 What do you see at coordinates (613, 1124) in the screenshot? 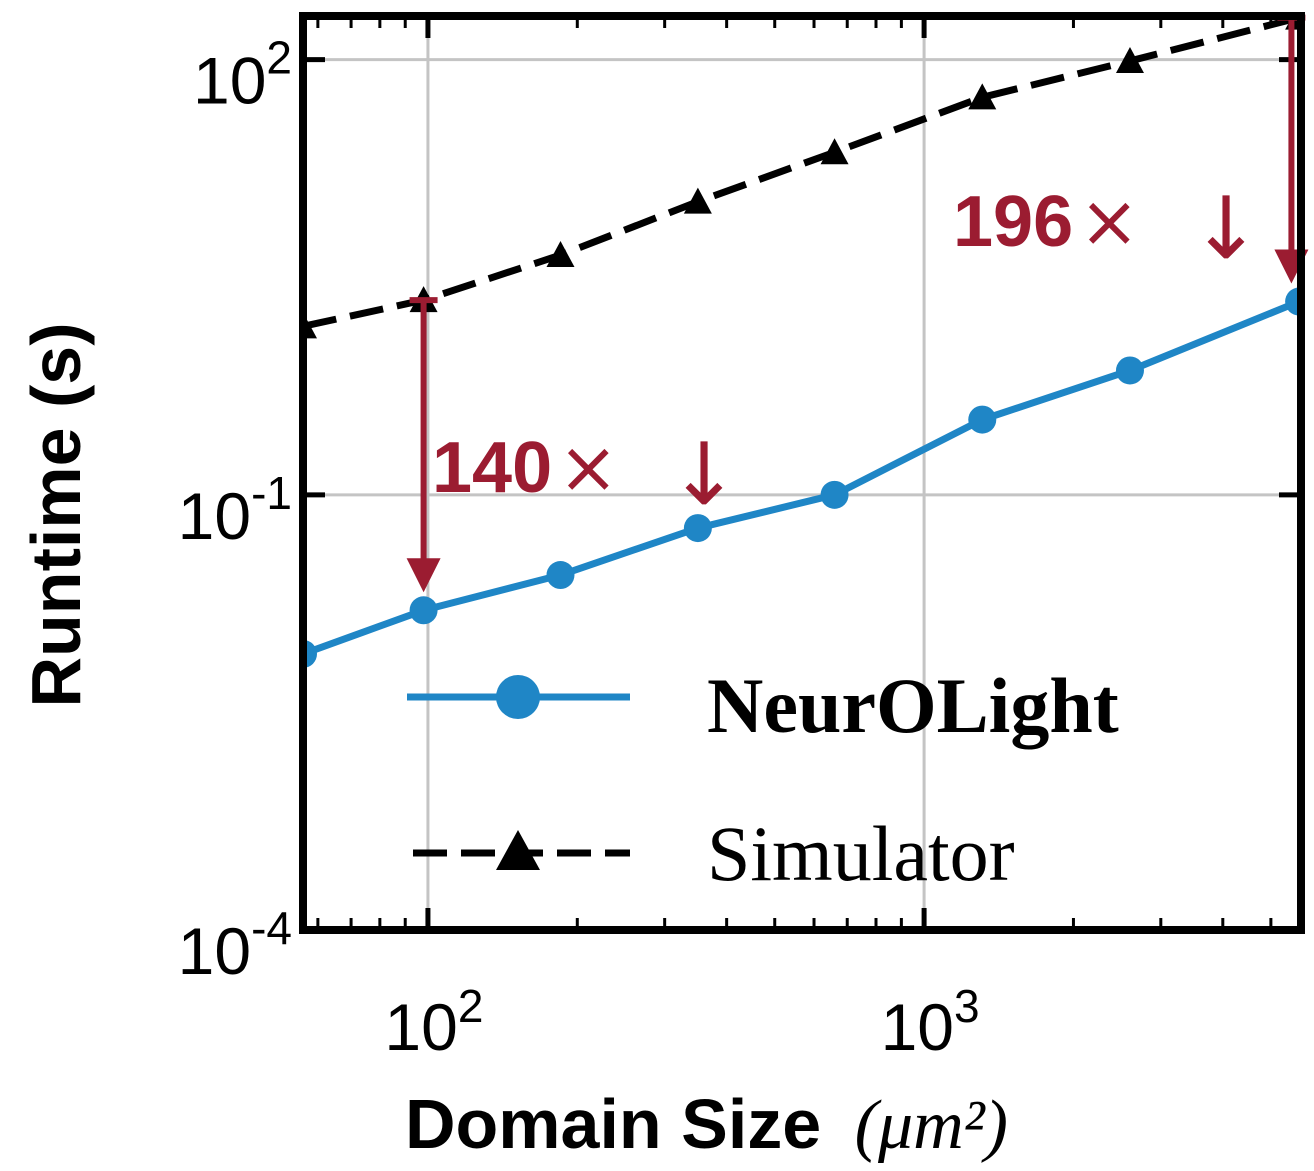
I see `x-axis-label: Domain Size` at bounding box center [613, 1124].